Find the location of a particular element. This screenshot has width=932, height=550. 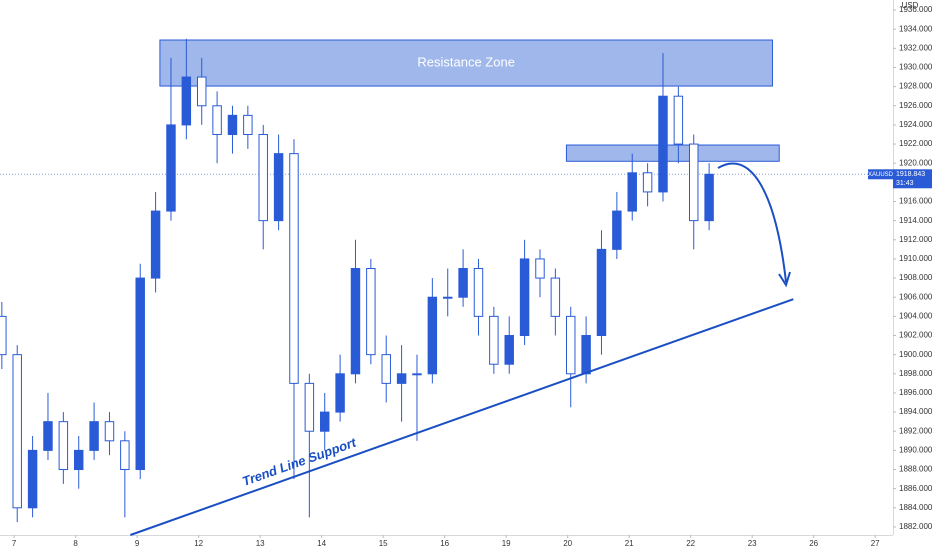

symbol-badge is located at coordinates (880, 174).